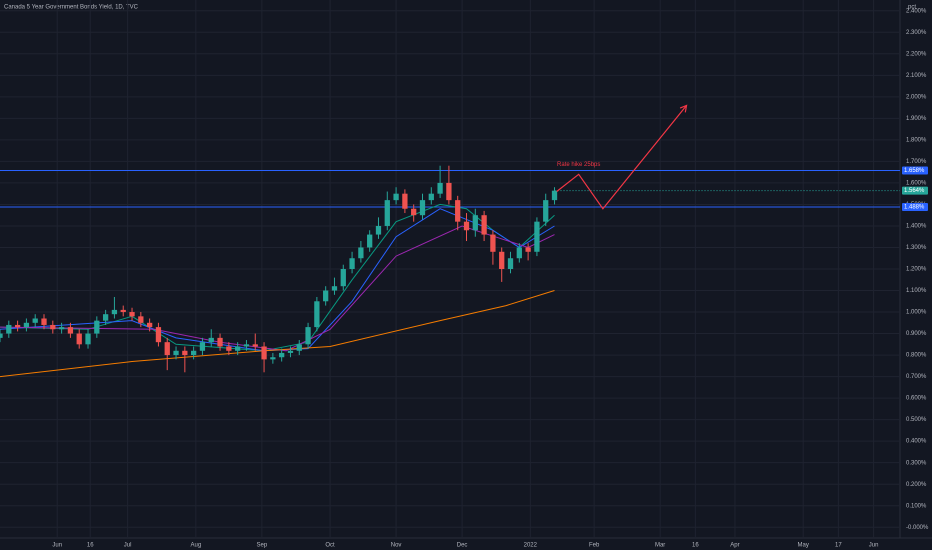  I want to click on y-tick-label: 1.400%, so click(916, 227).